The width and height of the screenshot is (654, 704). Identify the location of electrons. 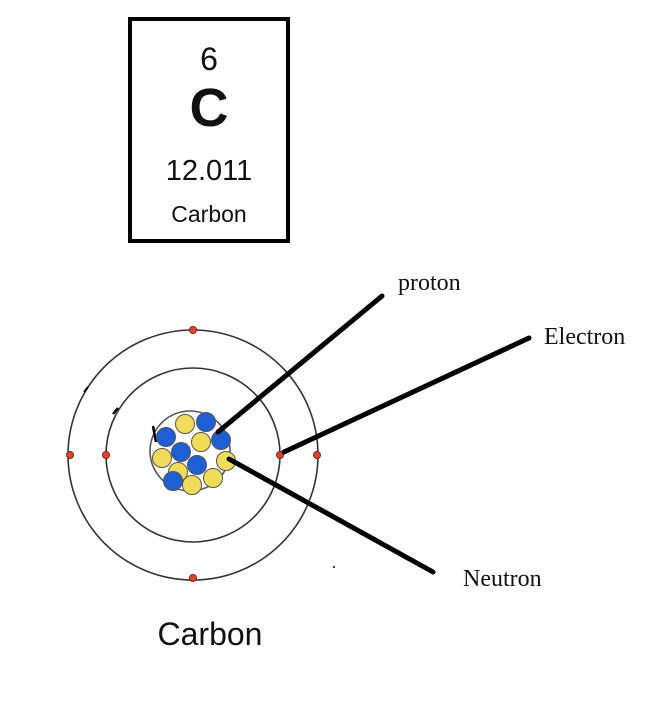
(193, 454).